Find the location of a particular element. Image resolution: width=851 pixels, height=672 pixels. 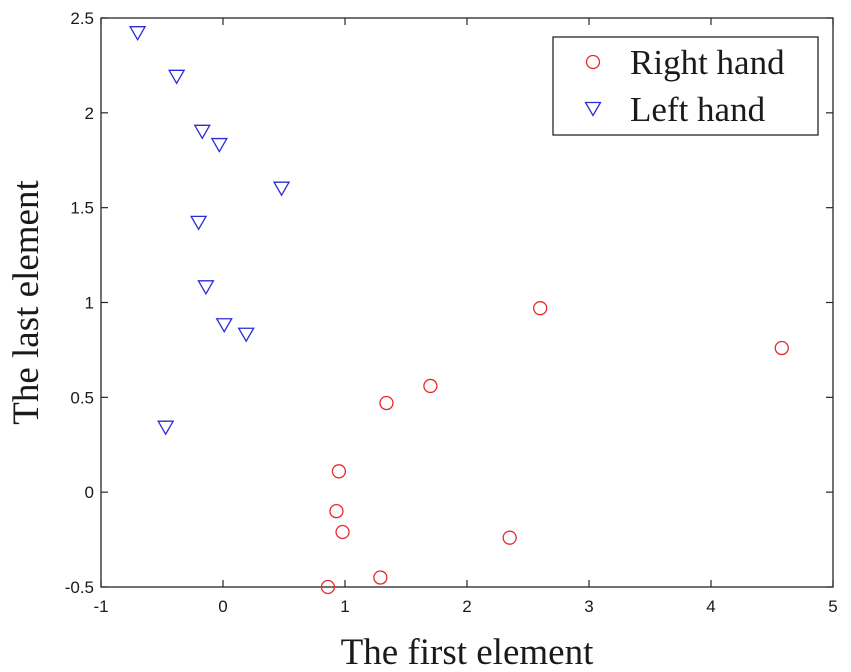

y-tick-label: -0.5 is located at coordinates (79, 587).